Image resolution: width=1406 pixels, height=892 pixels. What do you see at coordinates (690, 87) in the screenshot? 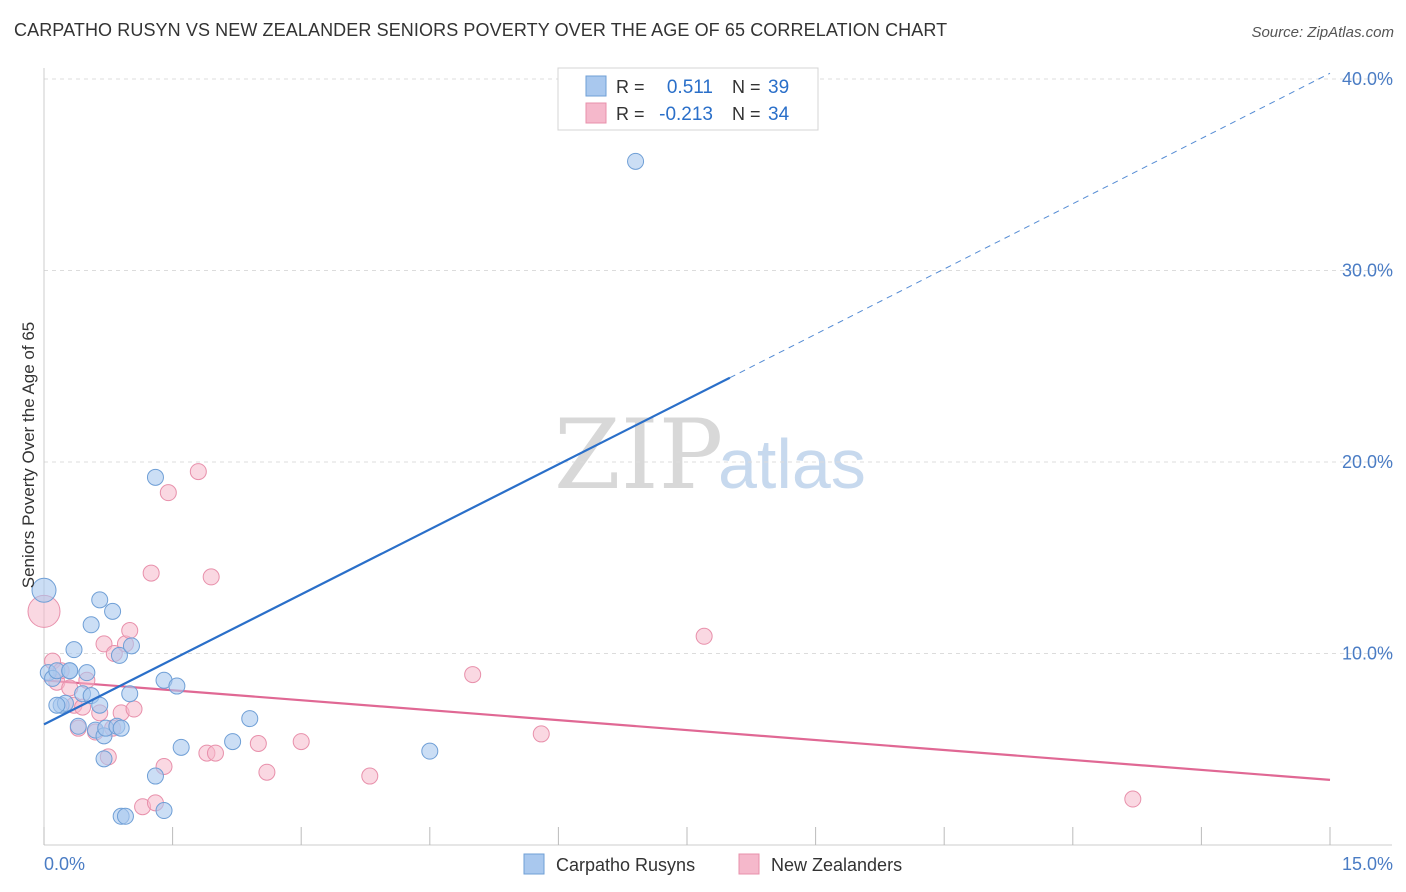
I see `legend-r-value-blue: 0.511` at bounding box center [690, 87].